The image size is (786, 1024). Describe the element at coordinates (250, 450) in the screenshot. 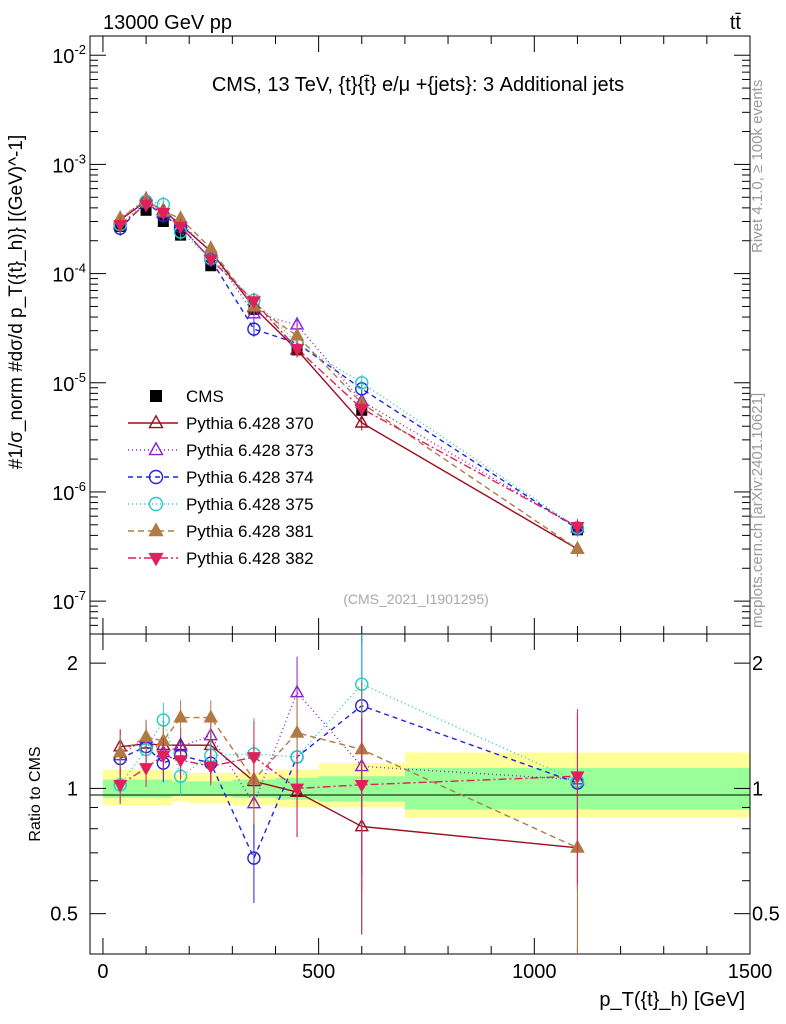

I see `legend-label: Pythia 6.428 373` at that location.